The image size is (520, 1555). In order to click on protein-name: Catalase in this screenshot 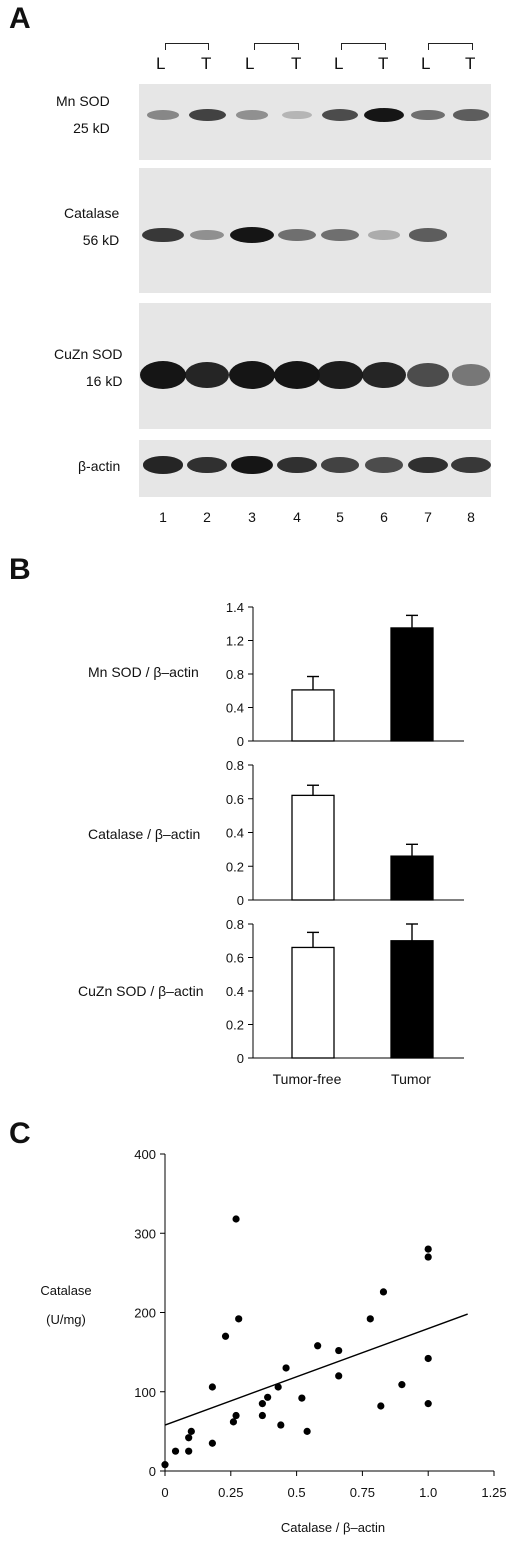, I will do `click(92, 213)`.